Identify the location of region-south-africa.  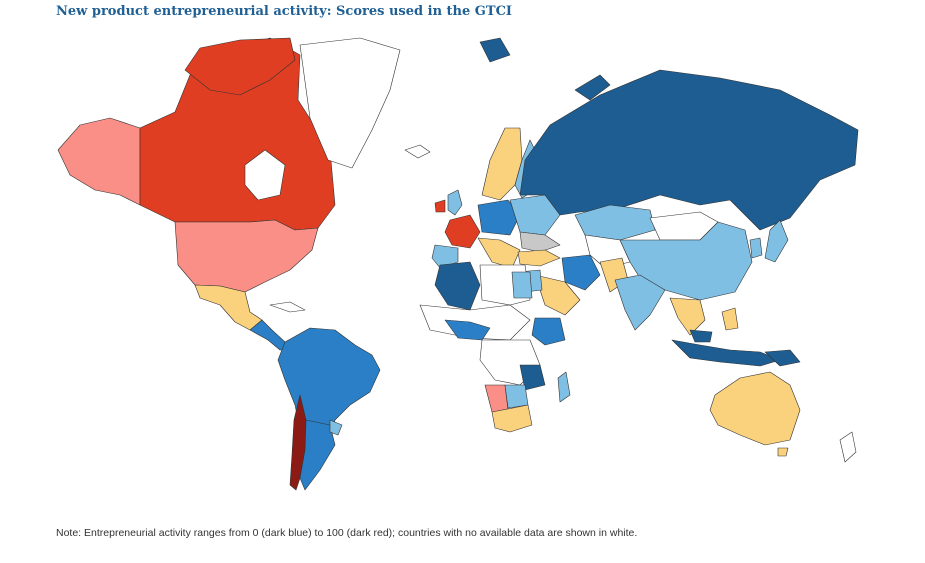
(512, 418).